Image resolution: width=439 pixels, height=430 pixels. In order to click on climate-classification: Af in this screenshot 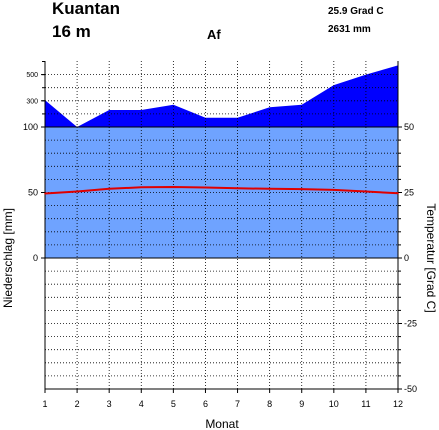, I will do `click(214, 34)`.